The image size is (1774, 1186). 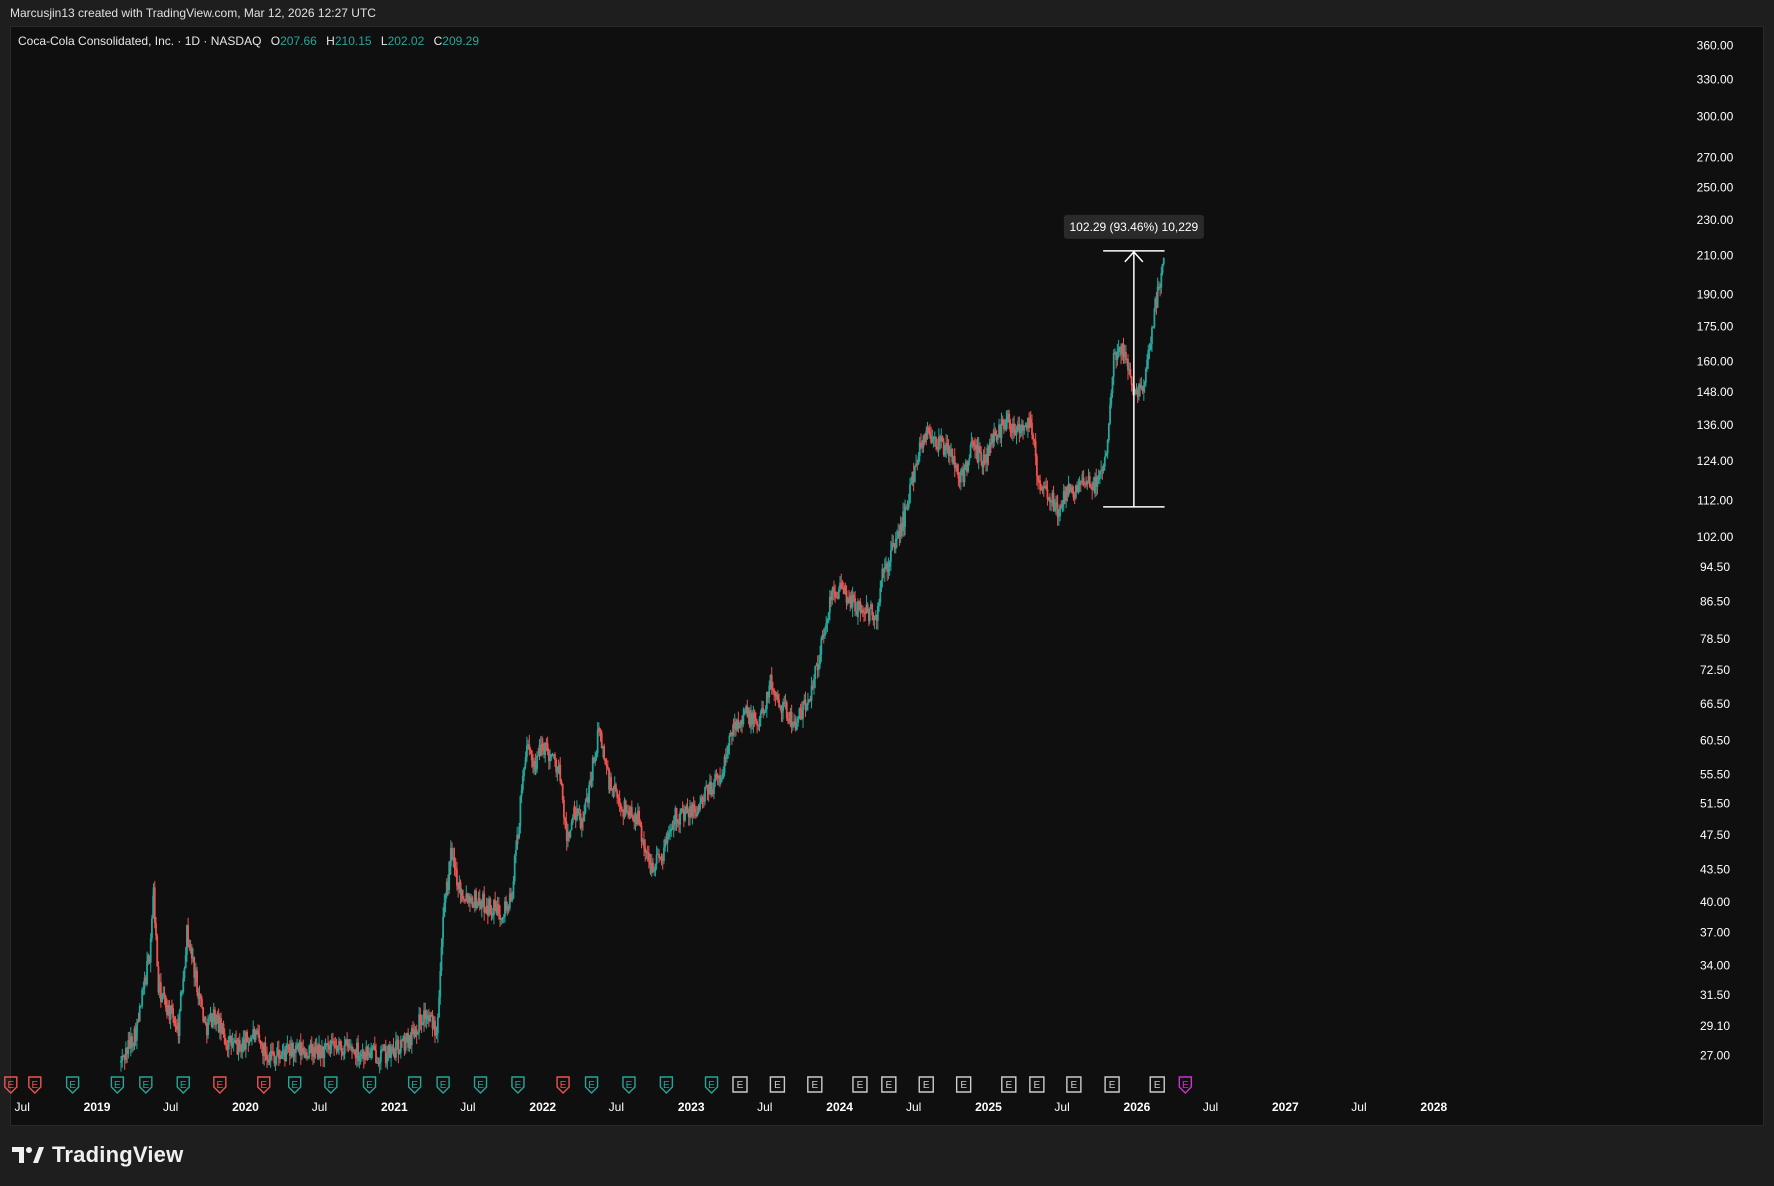 I want to click on measure-label-box, so click(x=1133, y=226).